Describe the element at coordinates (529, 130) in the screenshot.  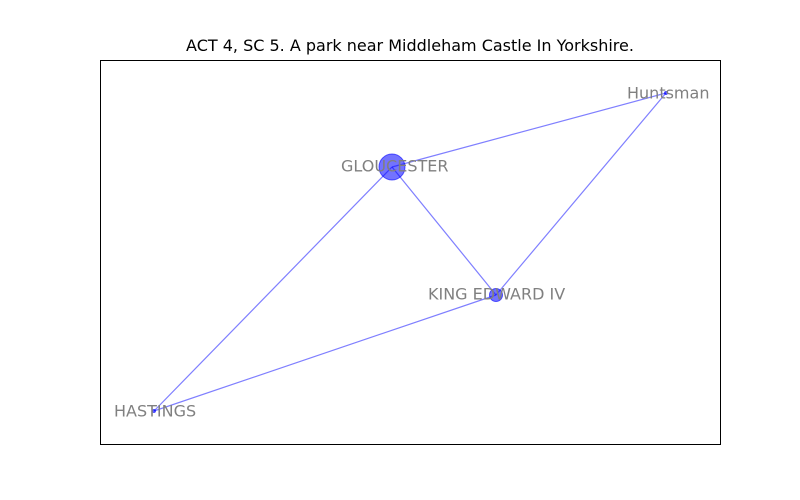
I see `edge-gloucester-huntsman` at that location.